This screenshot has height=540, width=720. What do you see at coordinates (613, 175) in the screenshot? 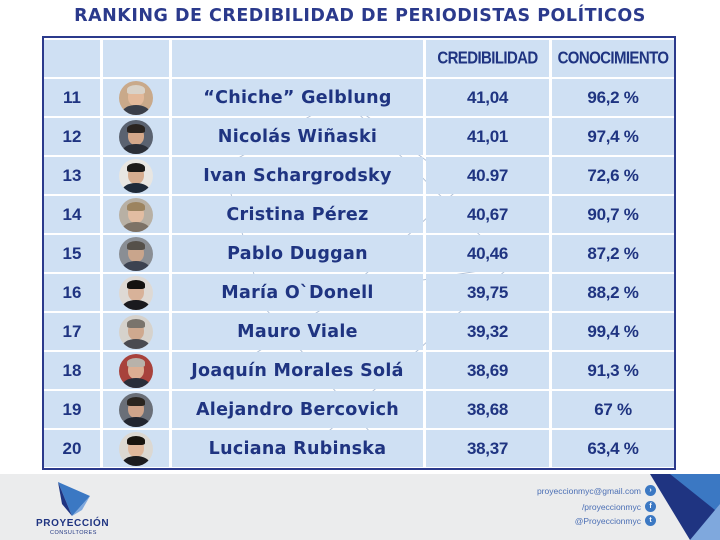
I see `conocimiento-cell: 72,6 %` at bounding box center [613, 175].